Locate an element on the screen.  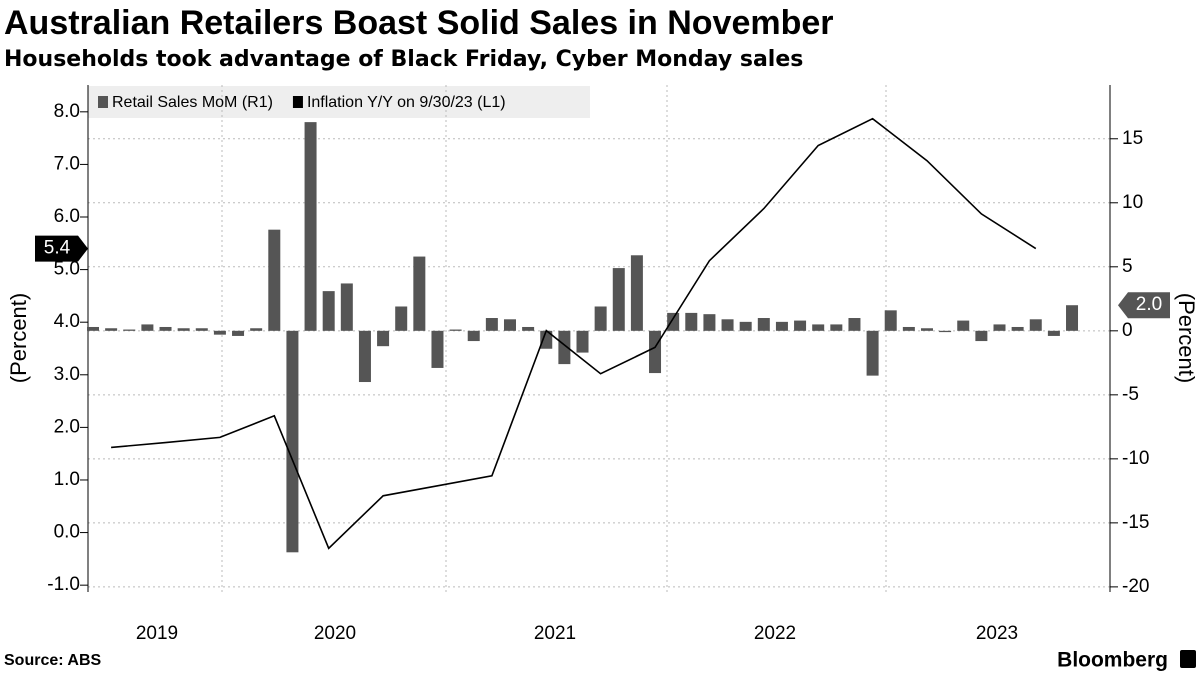
brand: Bloomberg is located at coordinates (1112, 660).